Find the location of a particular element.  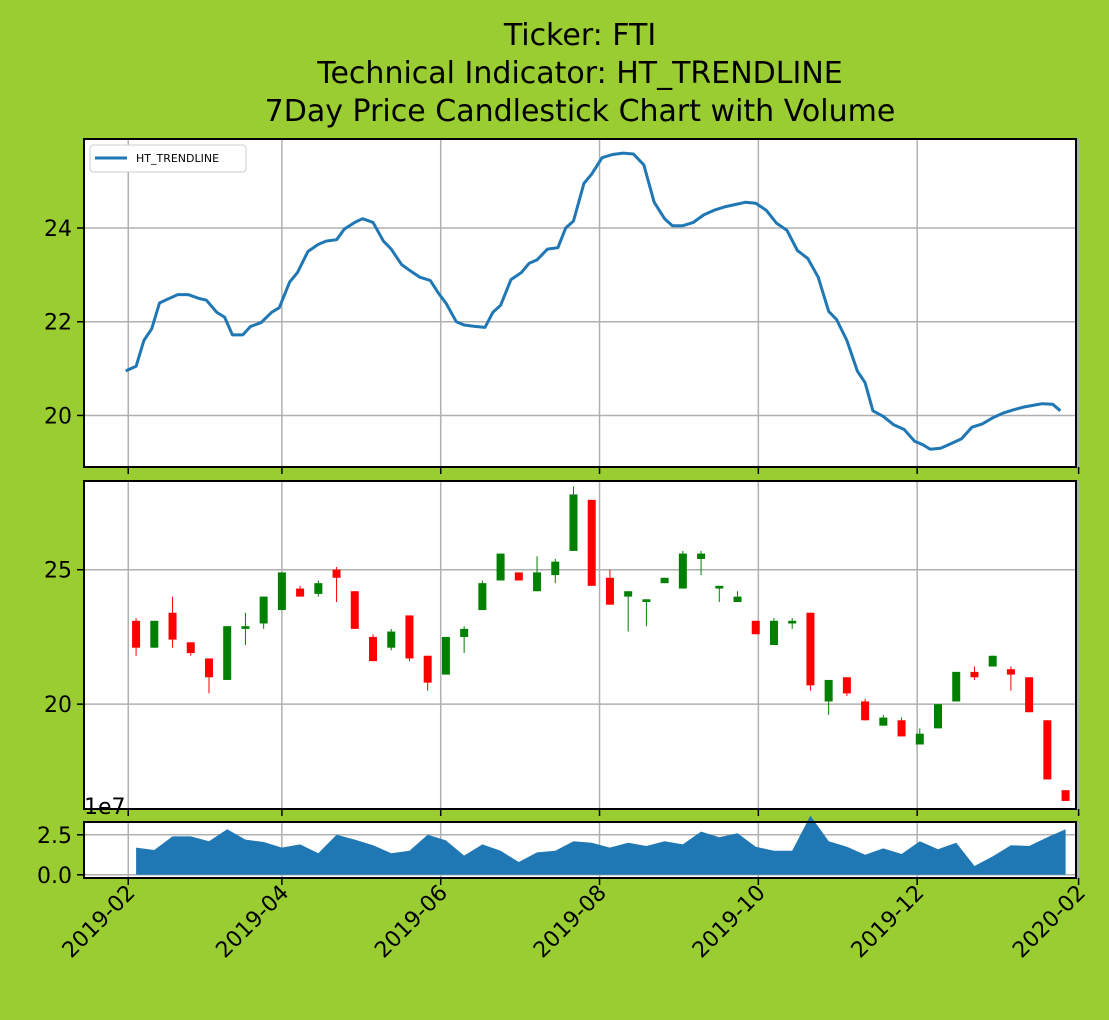

candlestick-x-ticks is located at coordinates (603, 812).